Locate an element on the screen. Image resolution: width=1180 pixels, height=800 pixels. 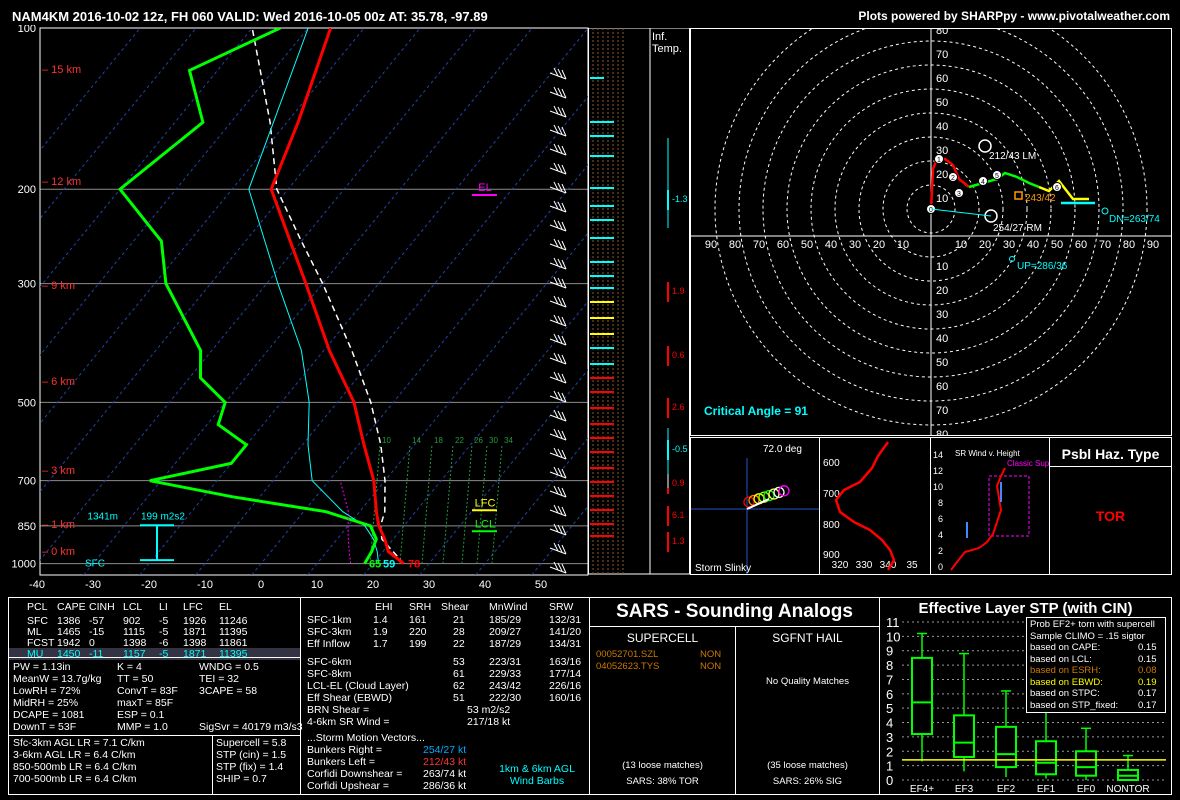
kin-cell: 185/29 is located at coordinates (505, 620).